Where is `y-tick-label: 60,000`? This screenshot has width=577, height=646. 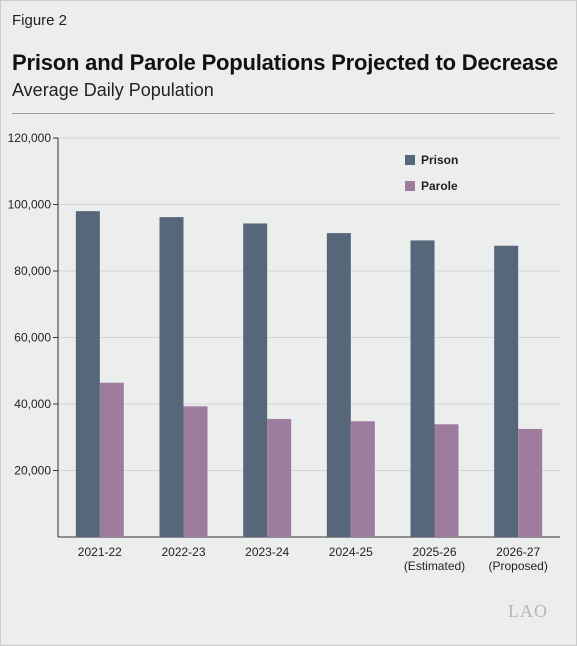
y-tick-label: 60,000 is located at coordinates (32, 338).